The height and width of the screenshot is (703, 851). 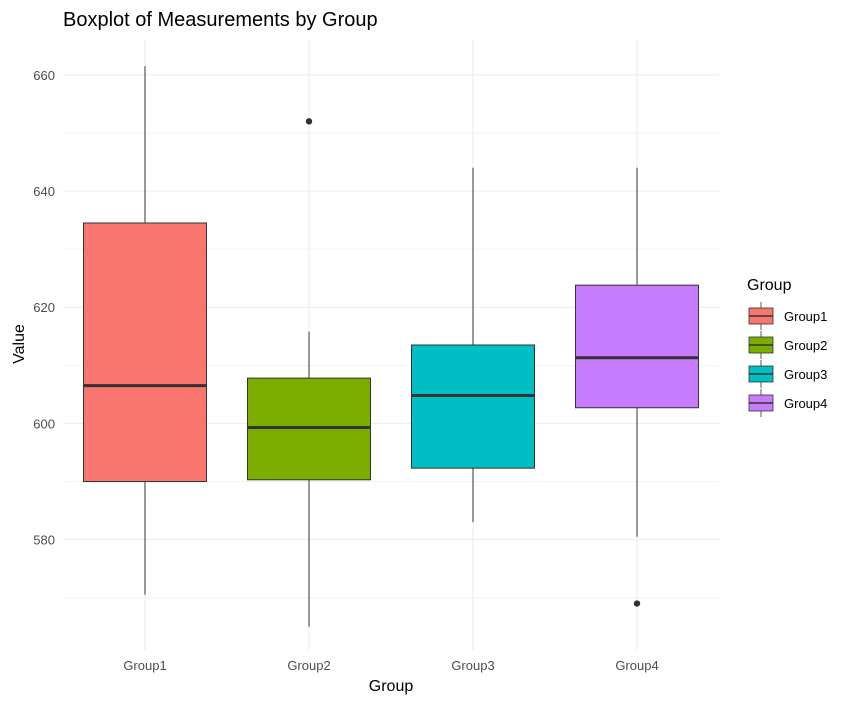 I want to click on y-tick-label: 640, so click(x=44, y=191).